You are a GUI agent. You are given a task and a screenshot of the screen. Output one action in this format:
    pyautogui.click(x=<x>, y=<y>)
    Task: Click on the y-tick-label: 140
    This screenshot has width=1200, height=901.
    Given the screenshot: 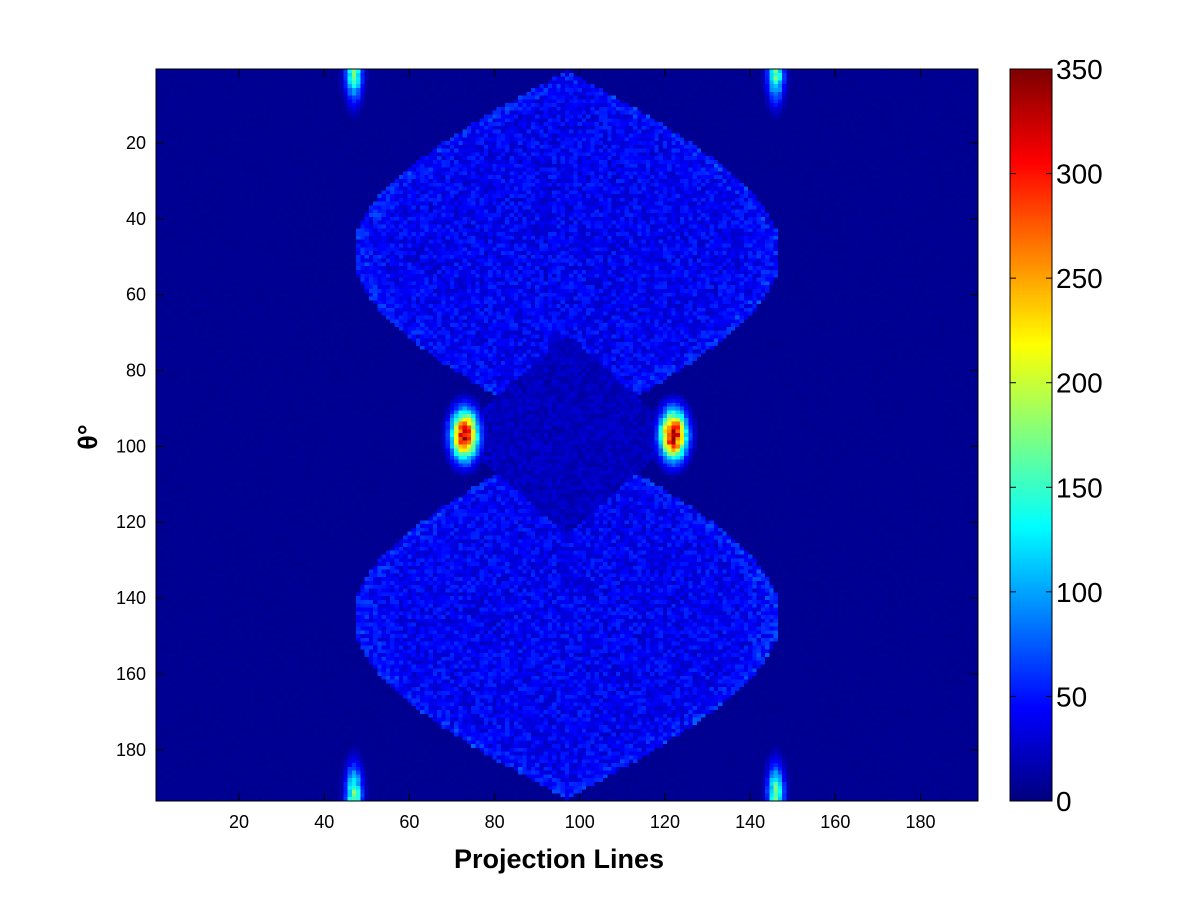 What is the action you would take?
    pyautogui.click(x=131, y=598)
    